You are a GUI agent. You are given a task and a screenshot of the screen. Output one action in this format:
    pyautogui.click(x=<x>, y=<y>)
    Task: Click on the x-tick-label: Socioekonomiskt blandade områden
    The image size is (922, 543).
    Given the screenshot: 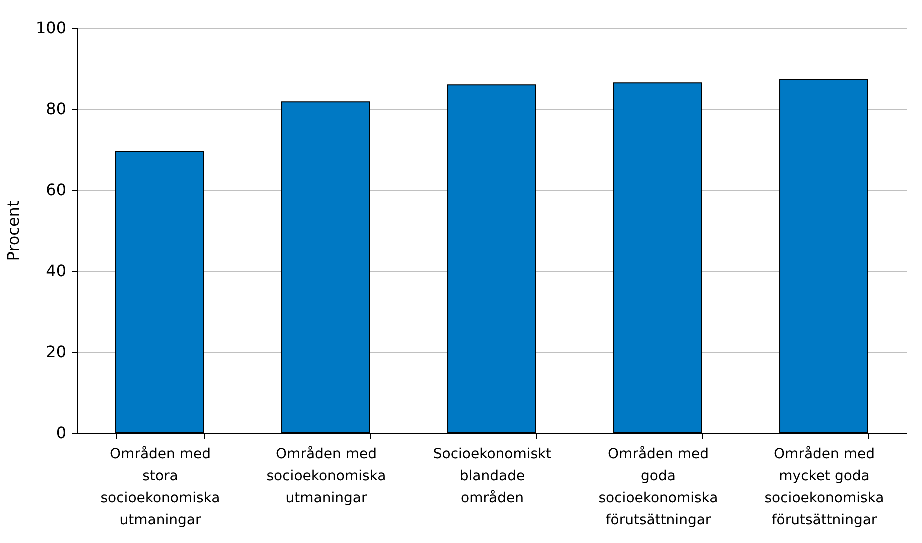 What is the action you would take?
    pyautogui.click(x=492, y=476)
    